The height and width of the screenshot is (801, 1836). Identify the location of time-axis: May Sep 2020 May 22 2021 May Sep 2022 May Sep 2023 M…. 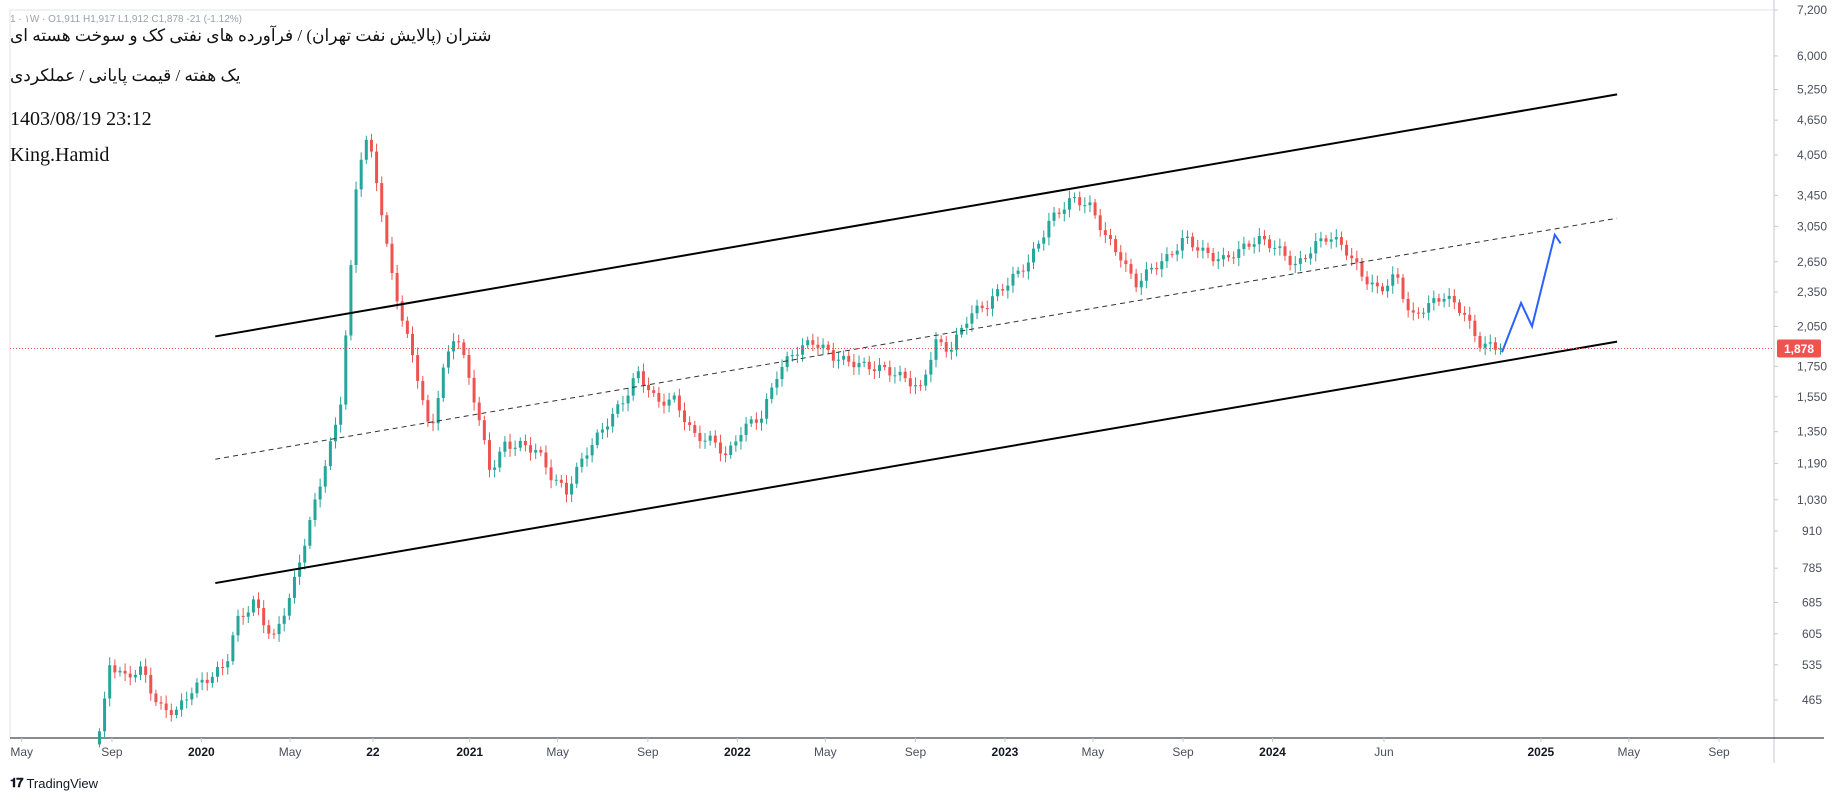
(870, 748).